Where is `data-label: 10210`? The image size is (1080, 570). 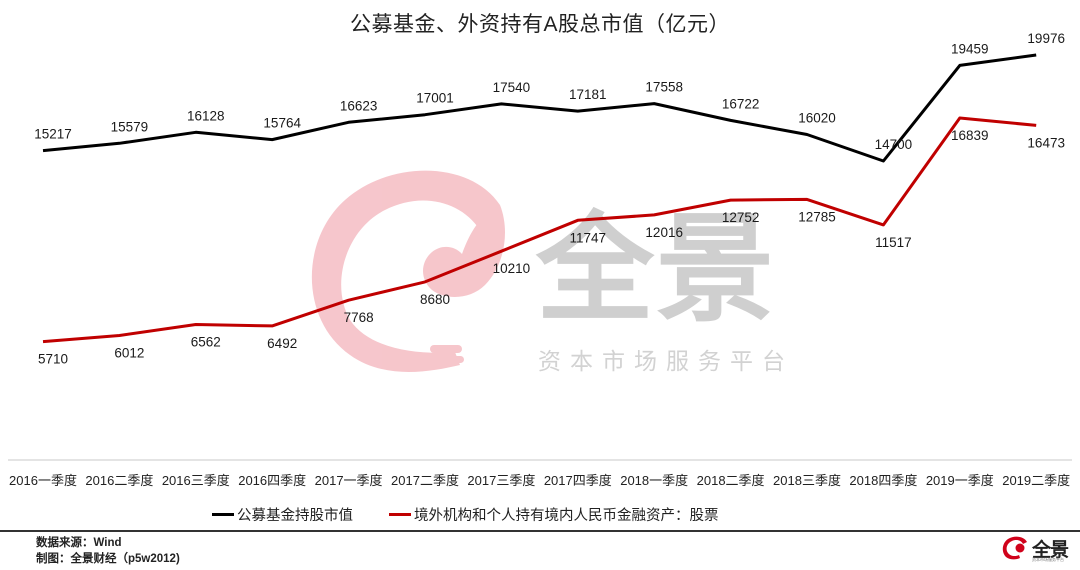 data-label: 10210 is located at coordinates (512, 268).